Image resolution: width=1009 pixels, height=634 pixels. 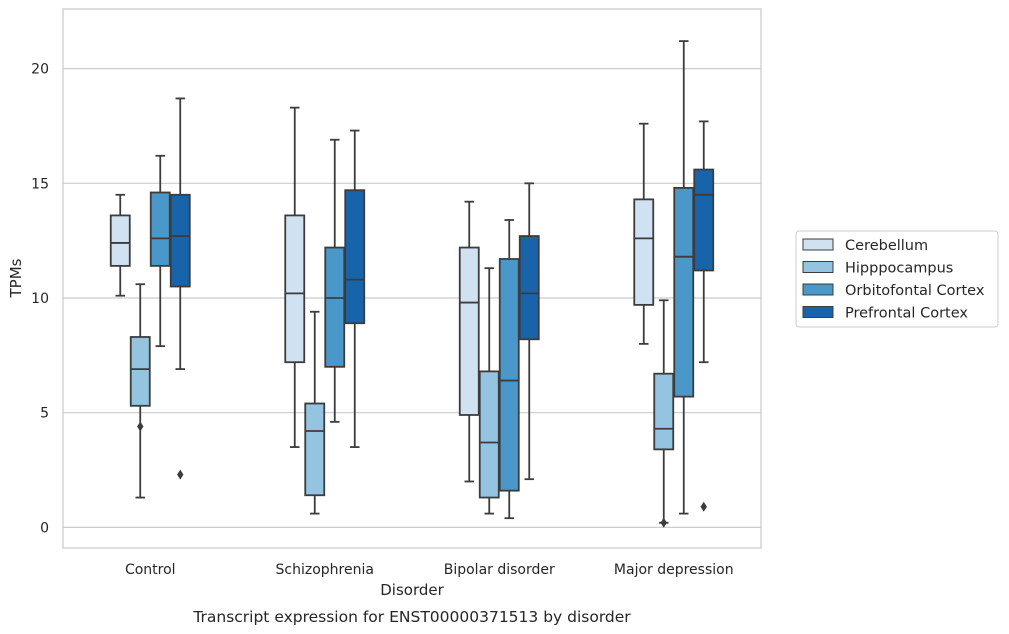 What do you see at coordinates (16, 278) in the screenshot?
I see `y-axis-title: TPMs` at bounding box center [16, 278].